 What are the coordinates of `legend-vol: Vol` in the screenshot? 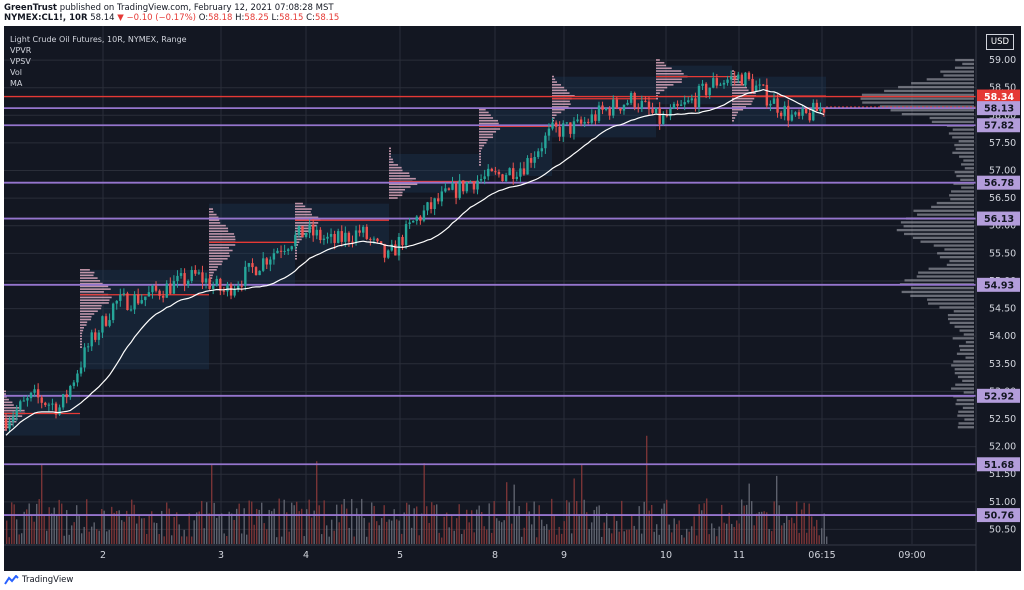 It's located at (16, 72).